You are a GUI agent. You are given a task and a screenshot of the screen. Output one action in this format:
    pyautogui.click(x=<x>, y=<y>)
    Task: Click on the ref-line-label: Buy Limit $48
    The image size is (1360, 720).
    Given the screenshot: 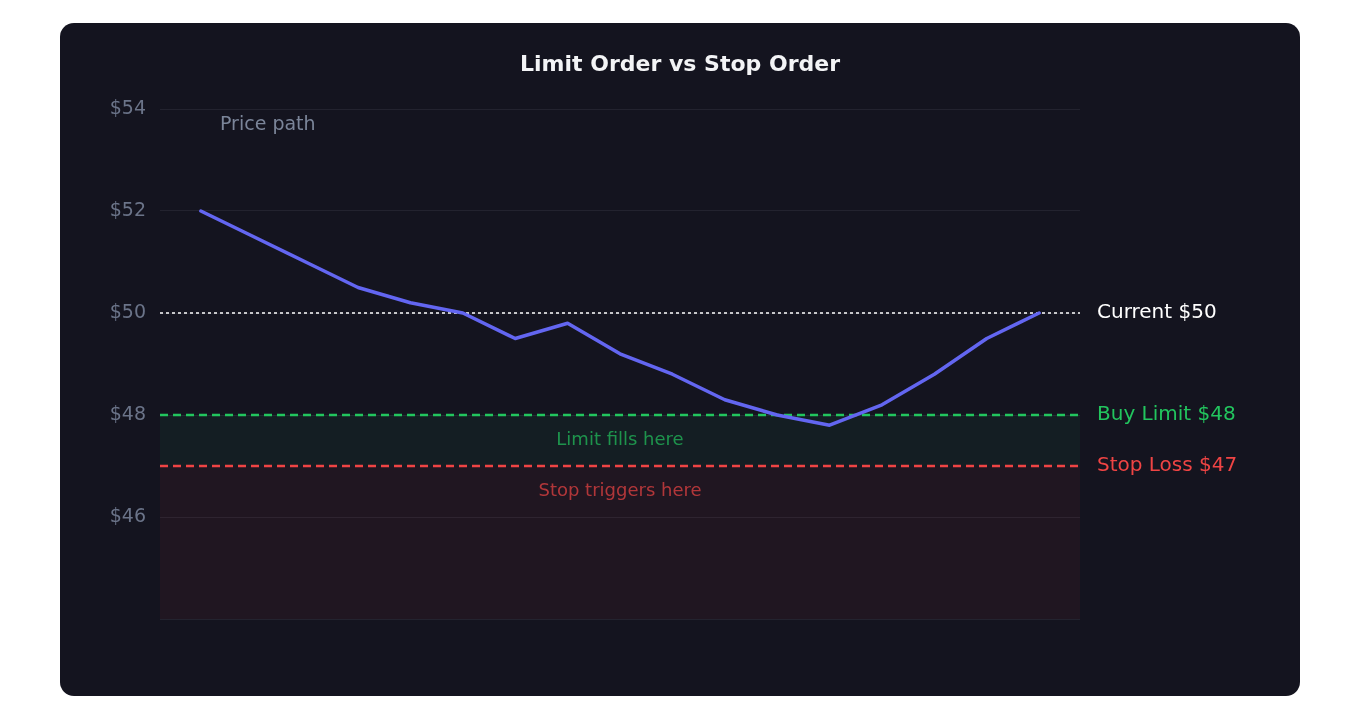 What is the action you would take?
    pyautogui.click(x=1166, y=413)
    